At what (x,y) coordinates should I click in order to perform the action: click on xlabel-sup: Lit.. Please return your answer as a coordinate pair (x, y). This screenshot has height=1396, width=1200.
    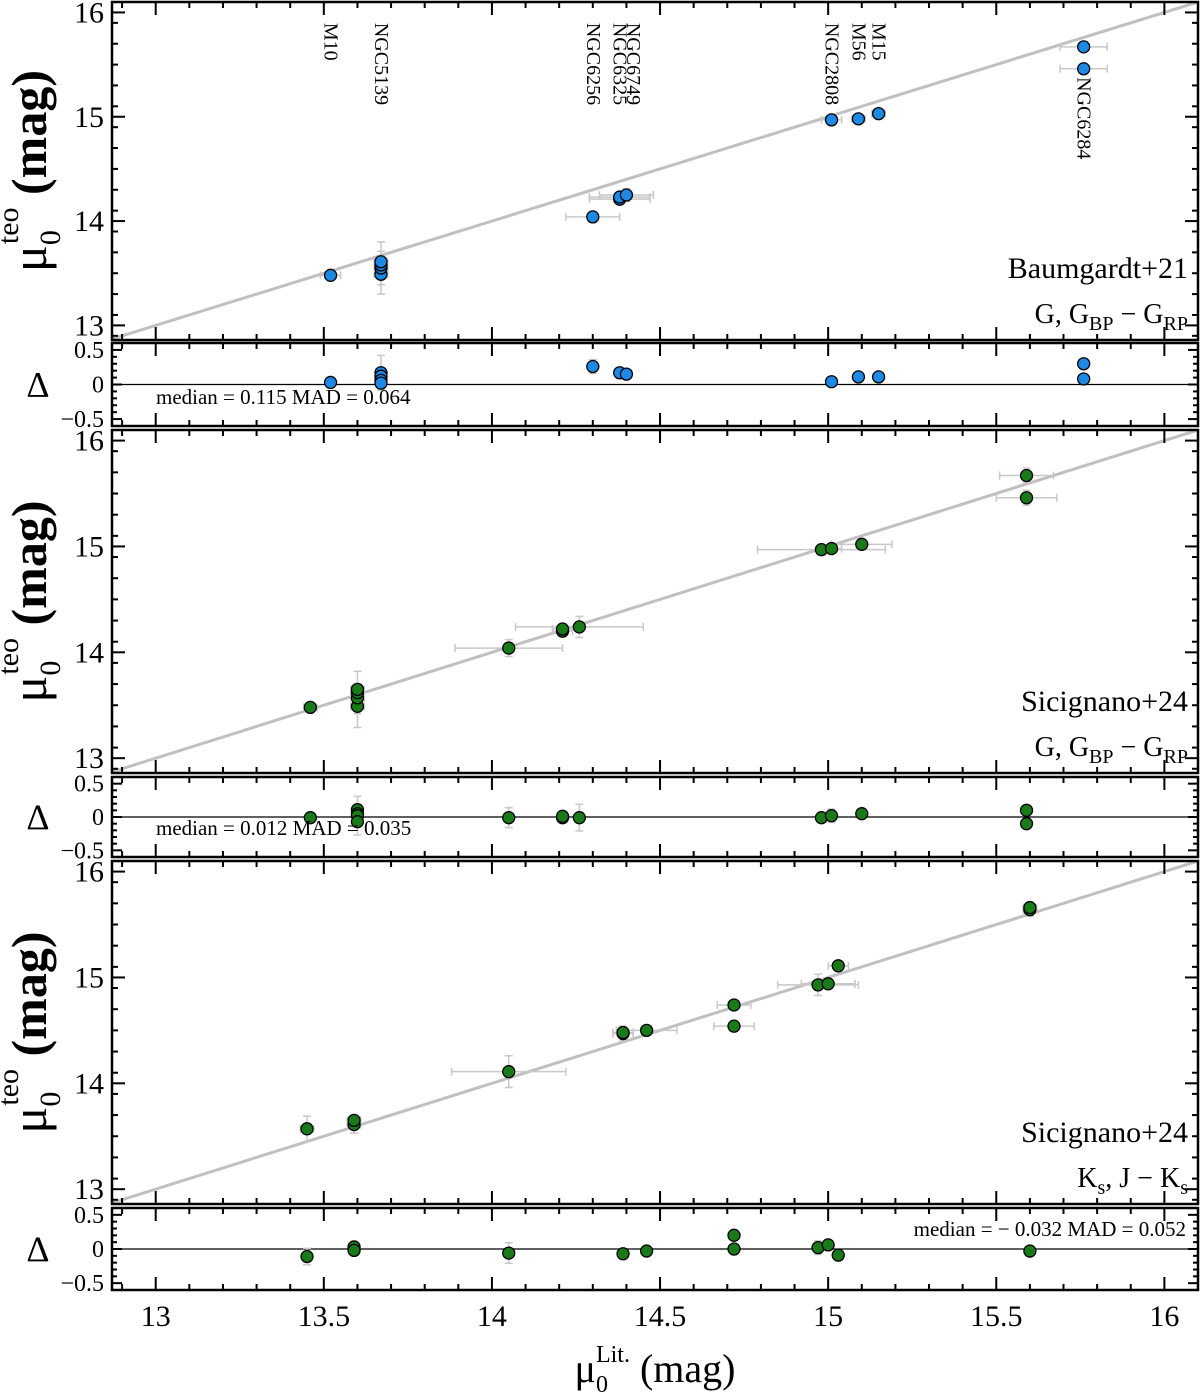
    Looking at the image, I should click on (613, 1355).